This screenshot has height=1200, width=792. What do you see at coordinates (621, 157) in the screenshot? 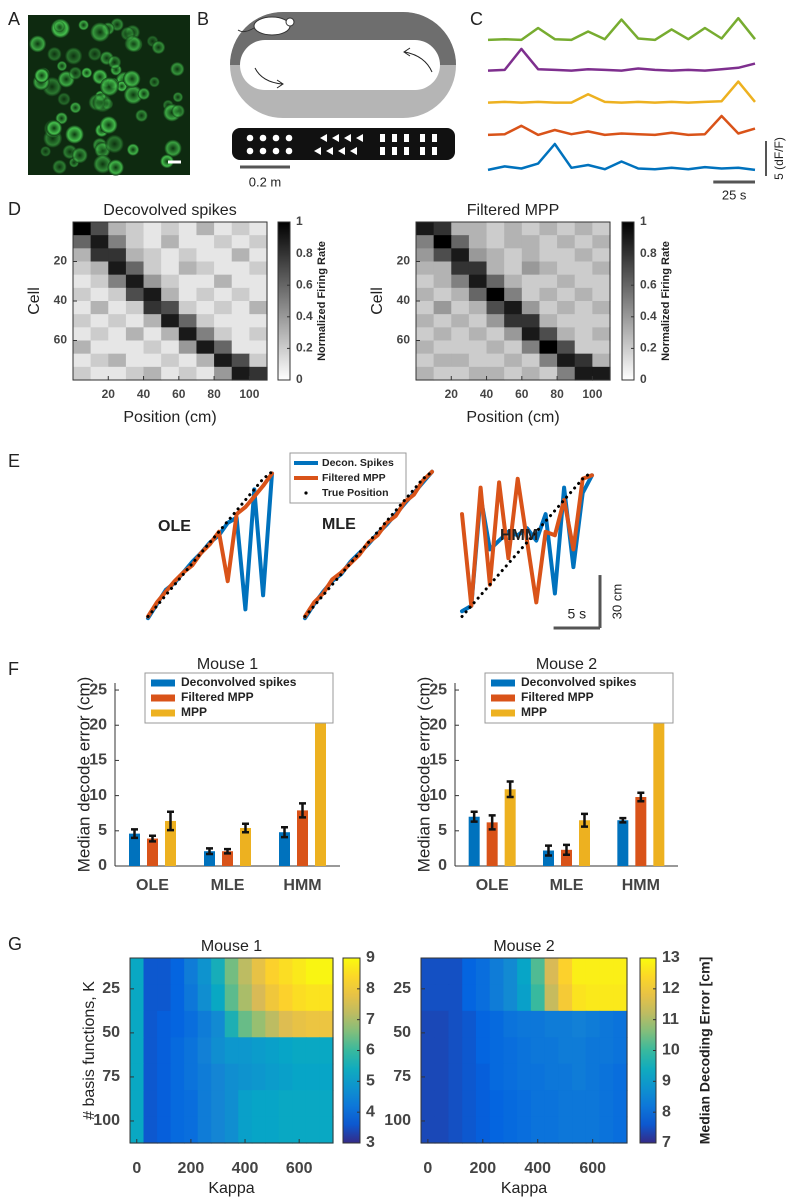
I see `trace` at bounding box center [621, 157].